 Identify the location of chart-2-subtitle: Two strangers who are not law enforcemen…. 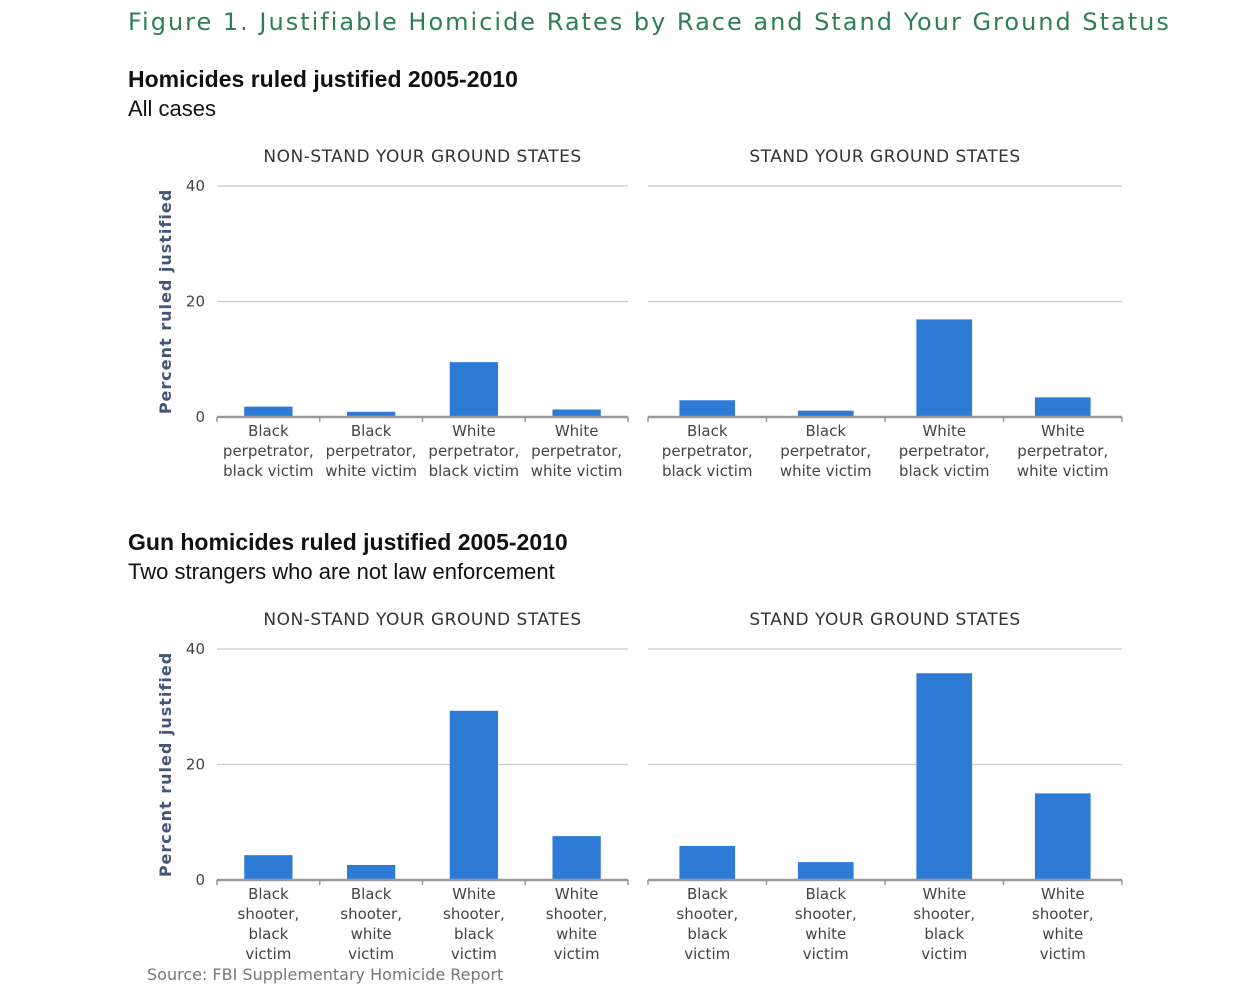
(341, 571).